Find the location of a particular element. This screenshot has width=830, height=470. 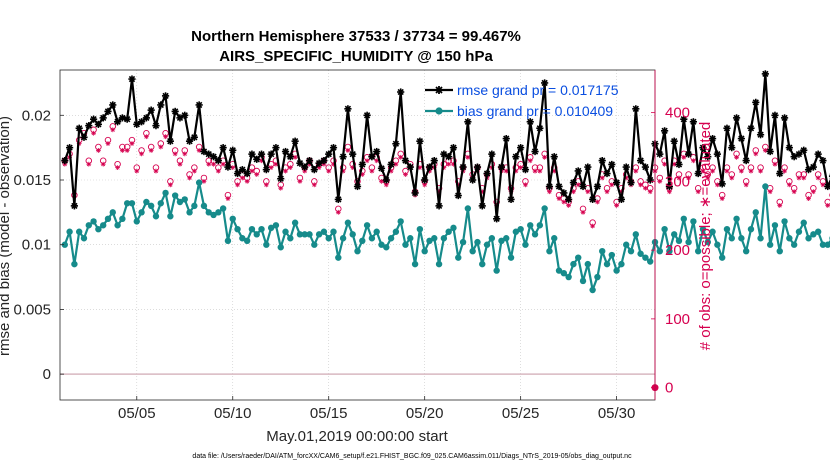

y2-ticks: 0 100 200 300 400 is located at coordinates (670, 251).